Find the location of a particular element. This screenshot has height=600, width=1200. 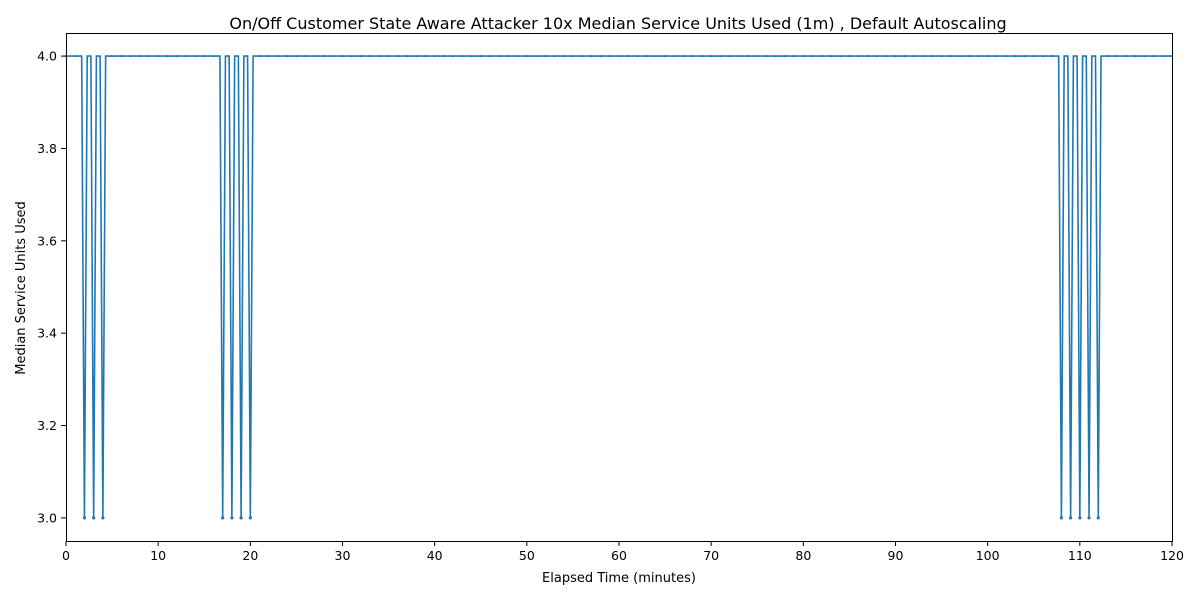

y-tick-label: 3.4 is located at coordinates (47, 333).